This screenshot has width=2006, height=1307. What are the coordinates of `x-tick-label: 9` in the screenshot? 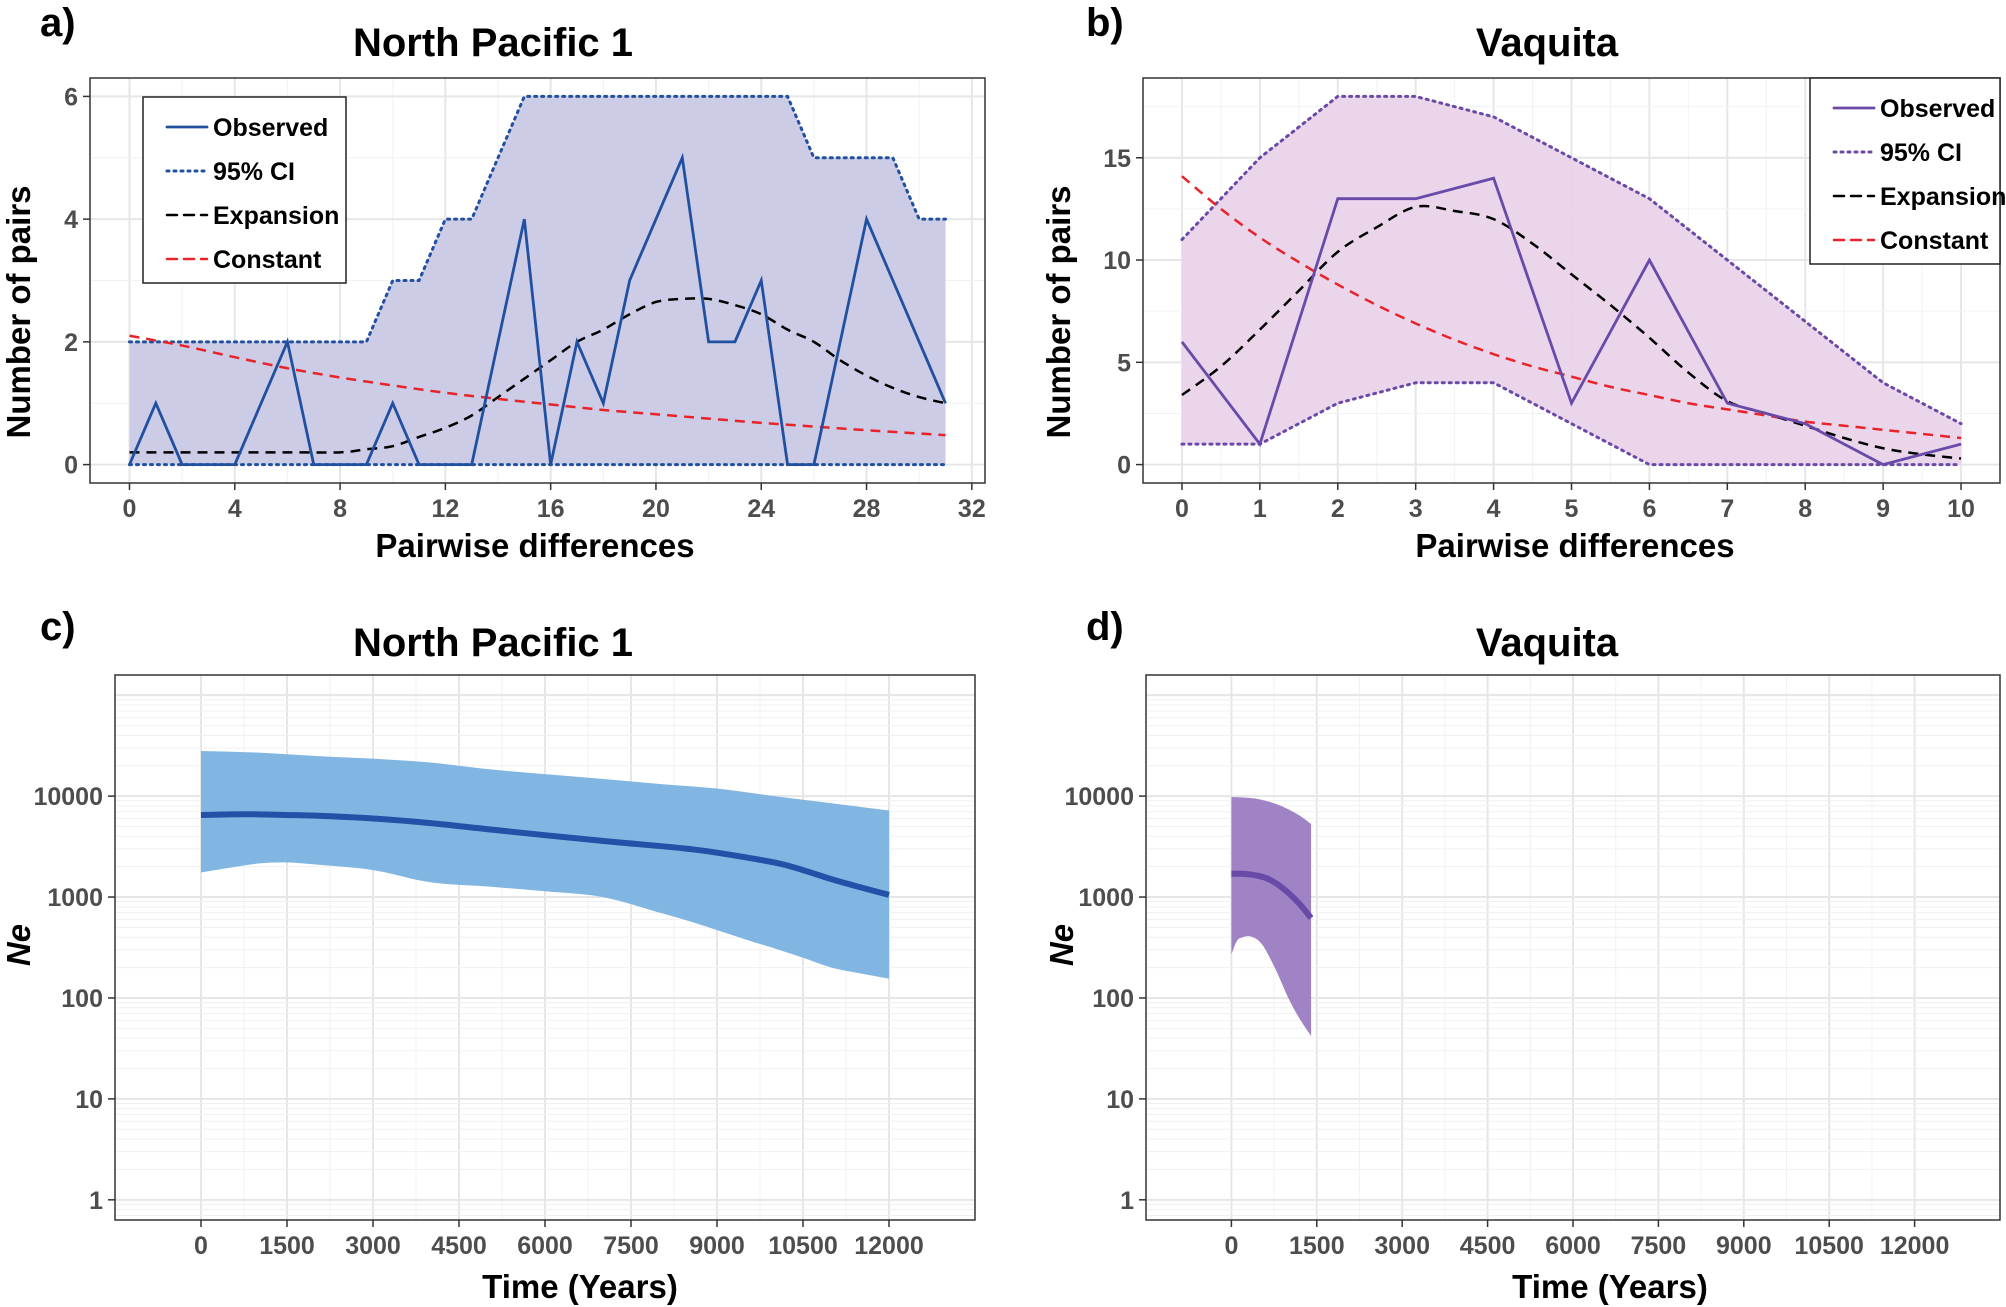 It's located at (1883, 509).